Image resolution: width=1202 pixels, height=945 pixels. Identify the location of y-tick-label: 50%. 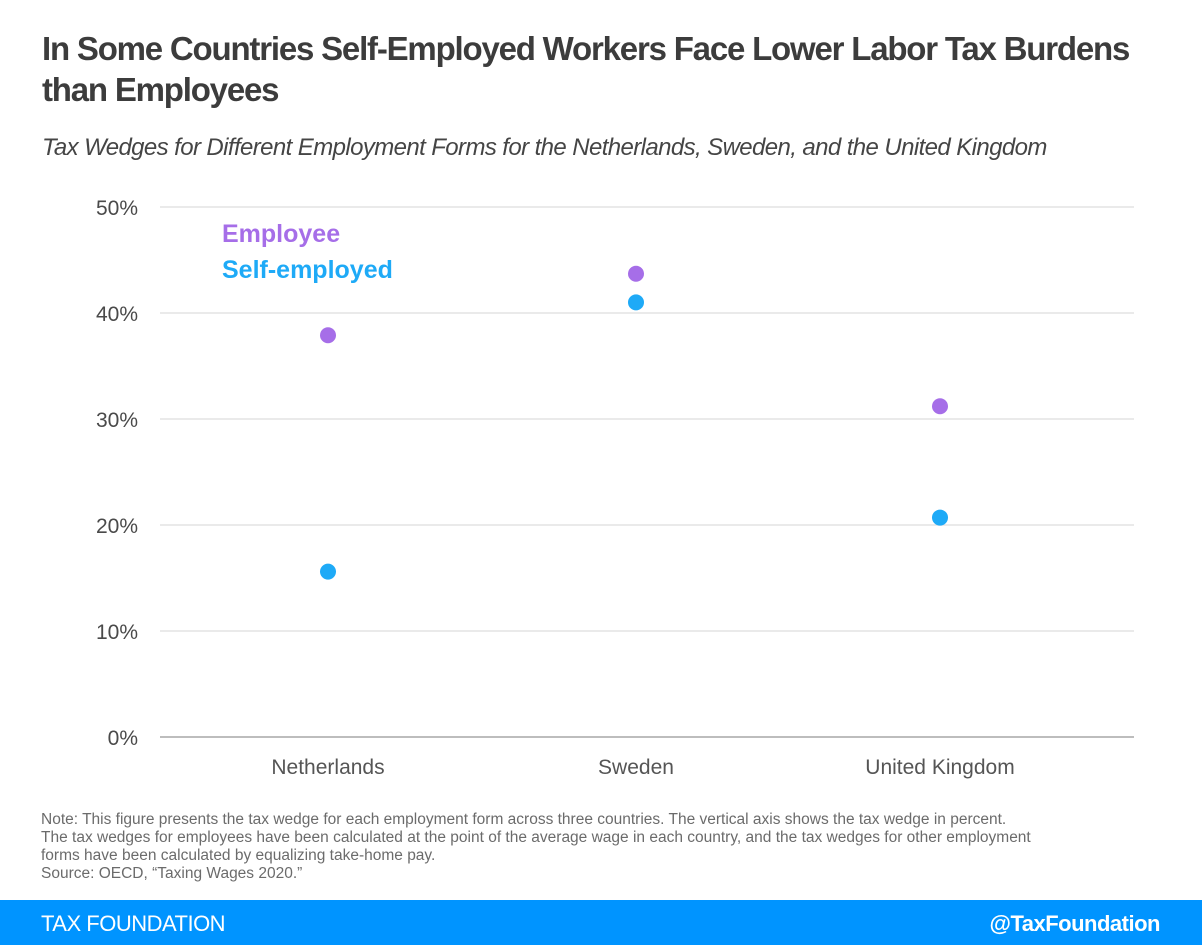
(117, 208).